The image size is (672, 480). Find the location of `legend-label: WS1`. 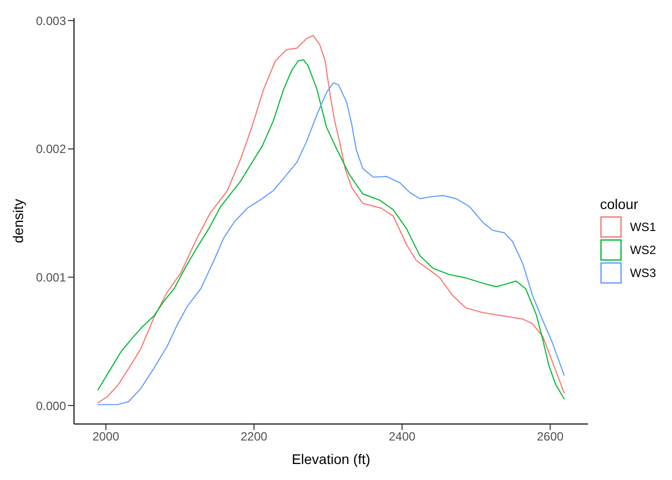

legend-label: WS1 is located at coordinates (643, 227).